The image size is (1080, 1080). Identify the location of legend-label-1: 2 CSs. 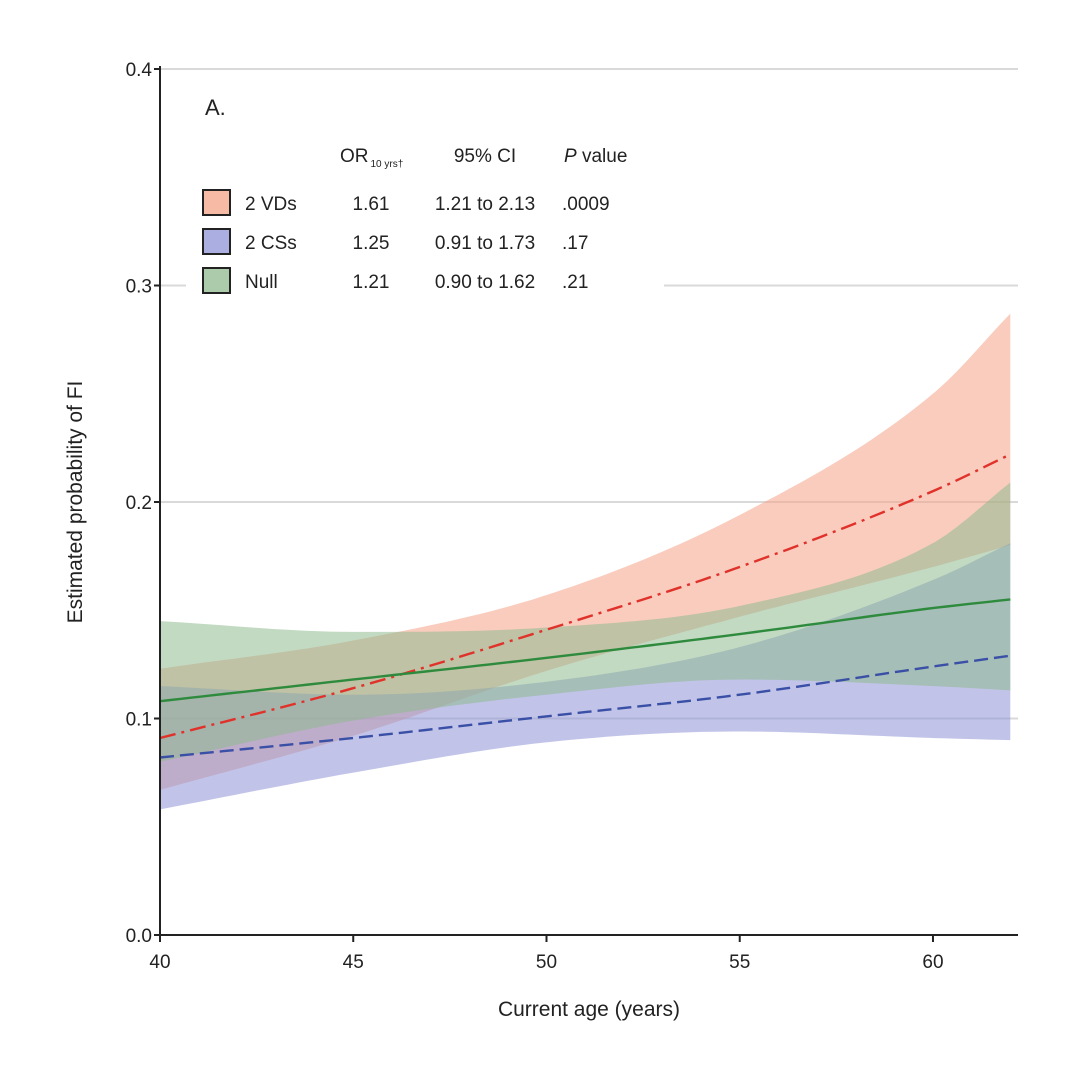
(271, 243).